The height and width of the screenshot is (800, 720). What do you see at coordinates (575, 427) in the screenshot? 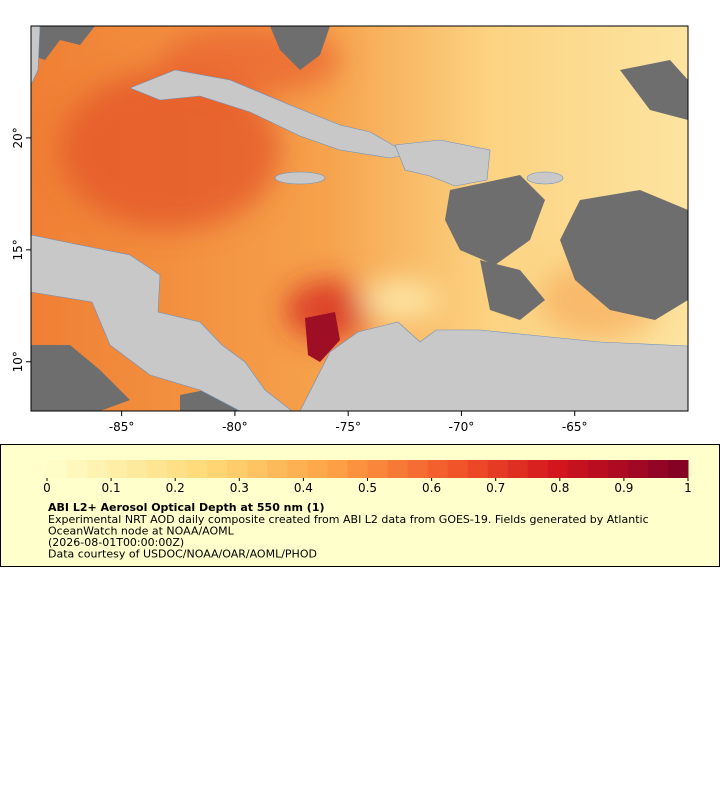
I see `x-tick-label: -65°` at bounding box center [575, 427].